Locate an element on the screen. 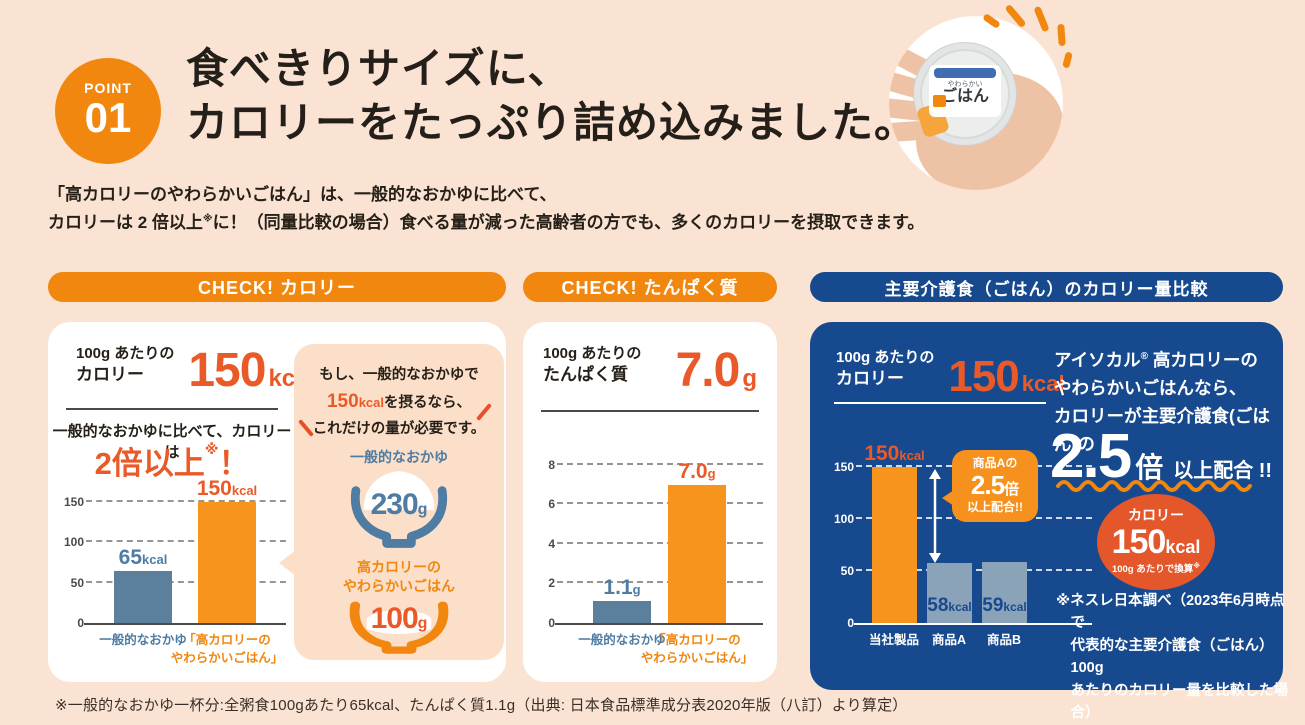 This screenshot has height=725, width=1305. page-title: 食べきりサイズに、 カロリーをたっぷり詰め込みました。 is located at coordinates (551, 96).